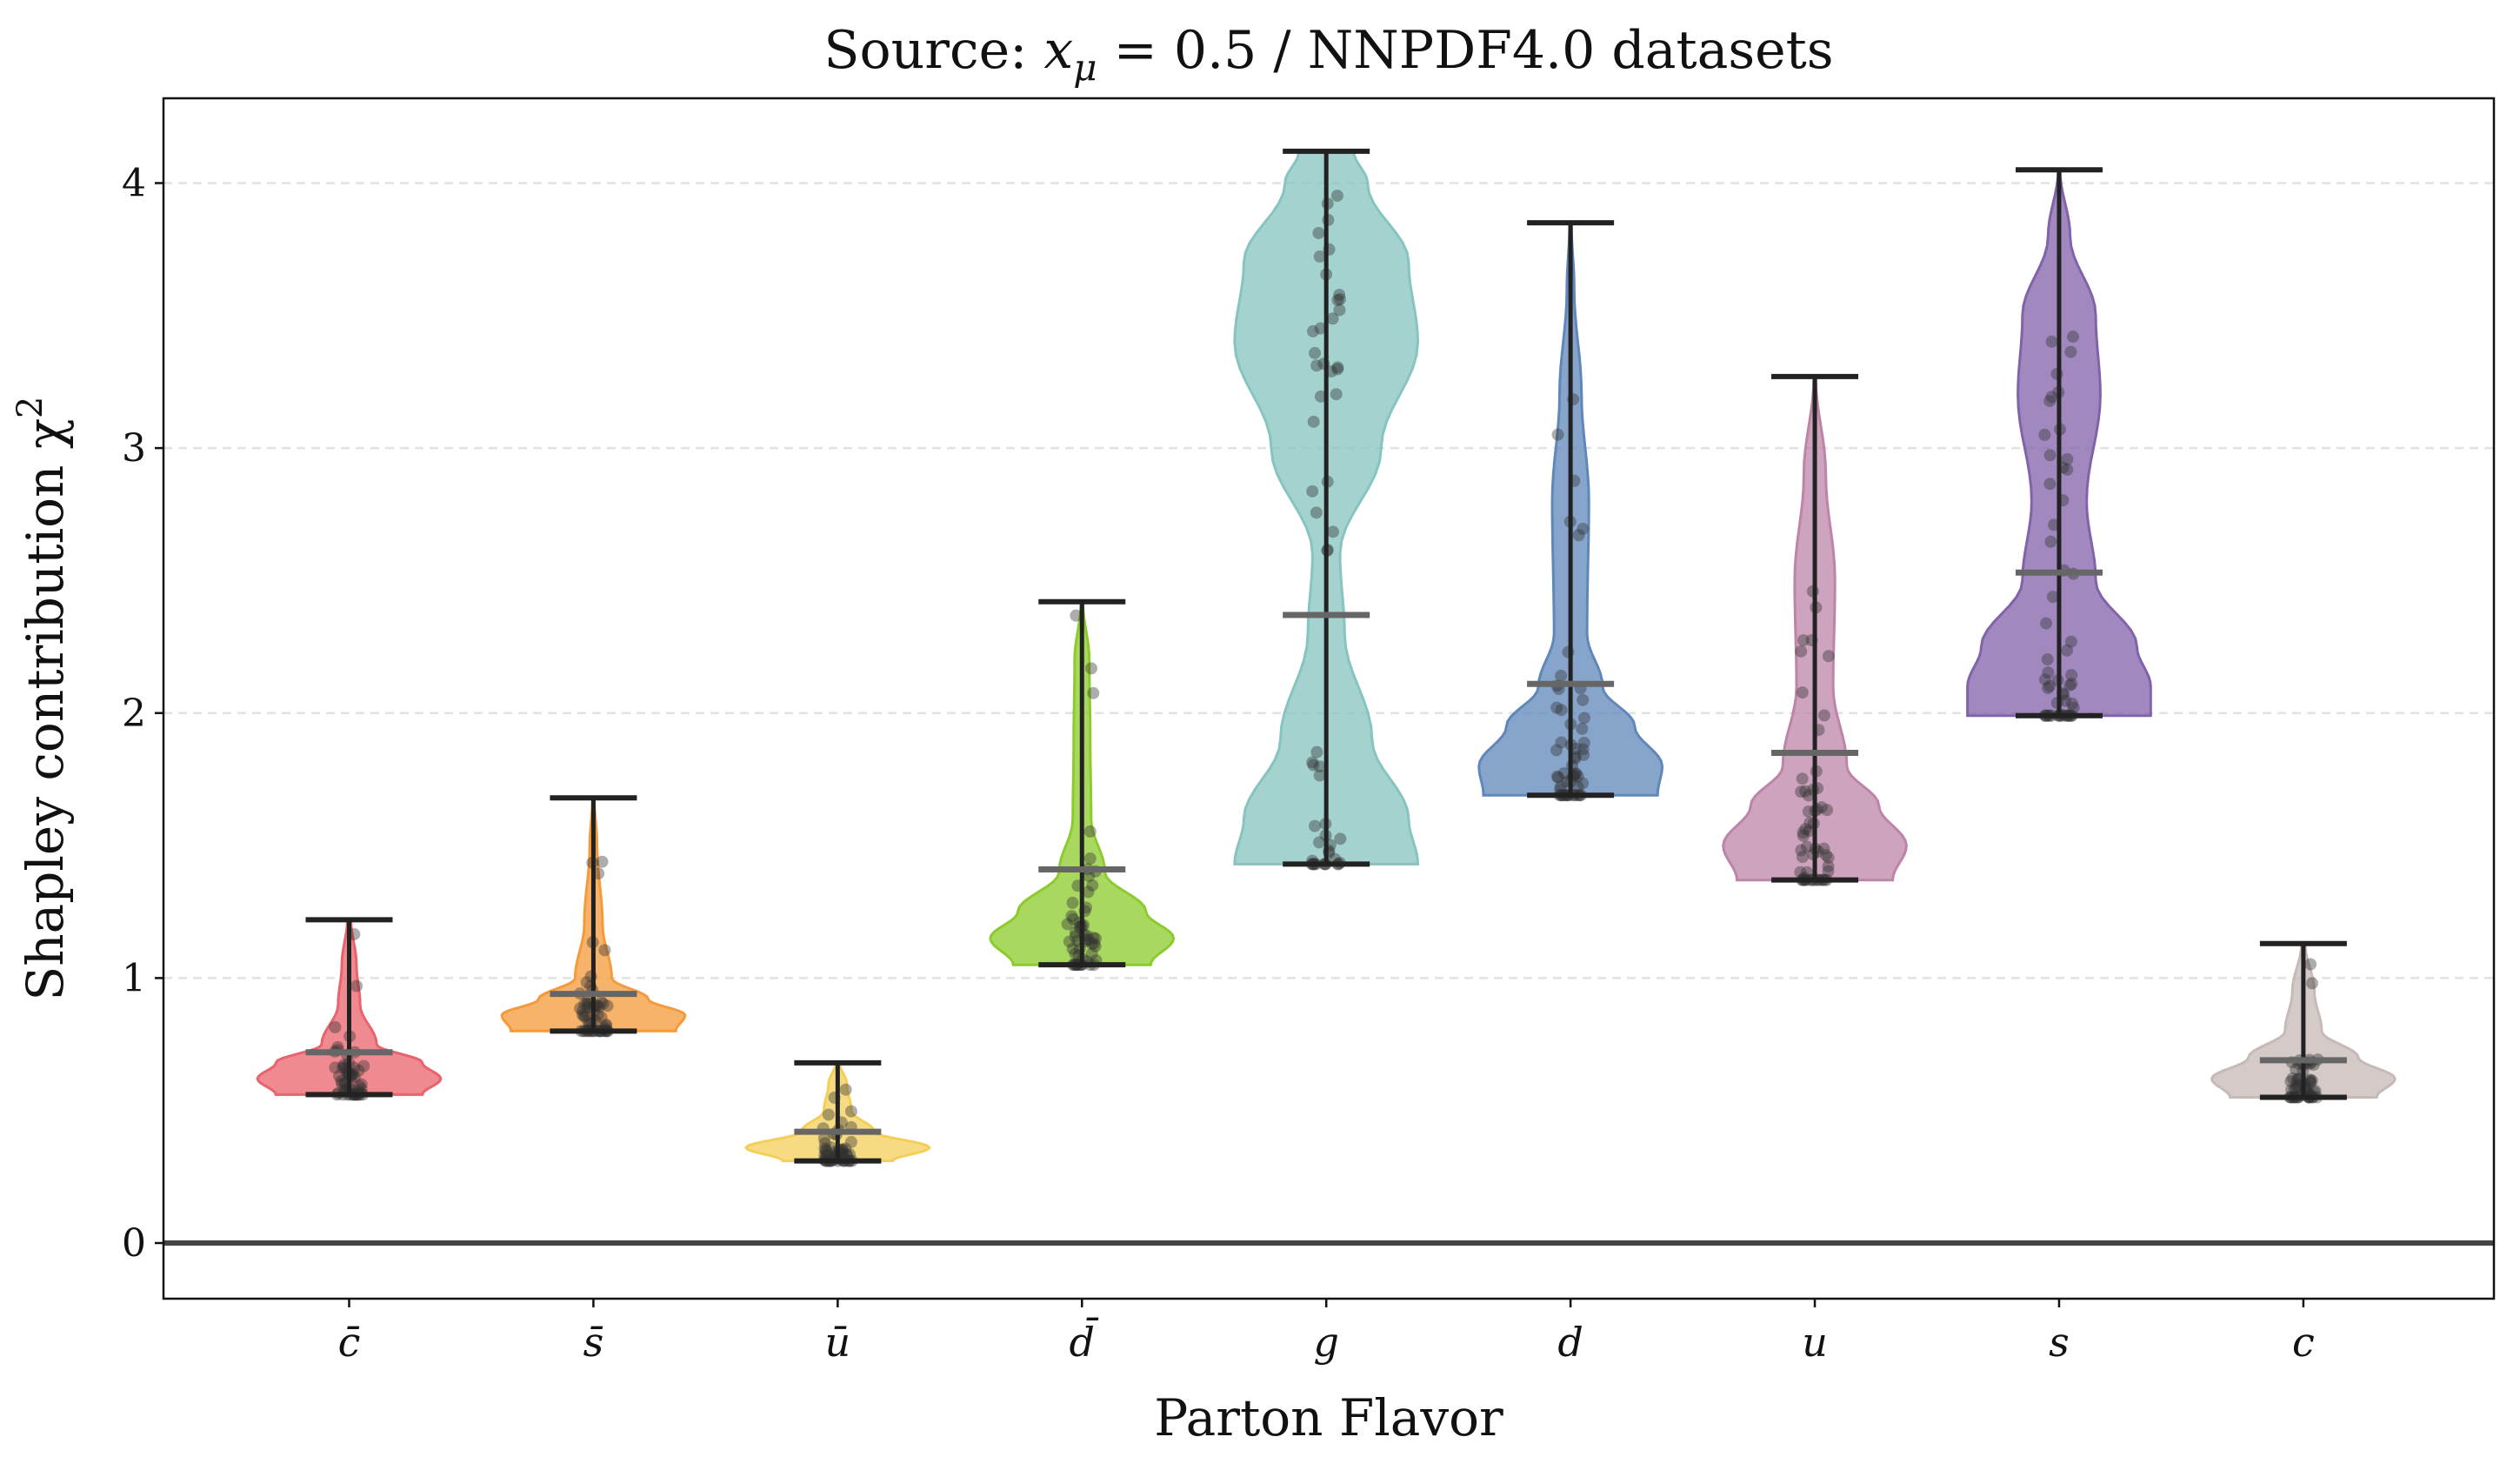  Describe the element at coordinates (1325, 1342) in the screenshot. I see `x-tick-label: g` at that location.